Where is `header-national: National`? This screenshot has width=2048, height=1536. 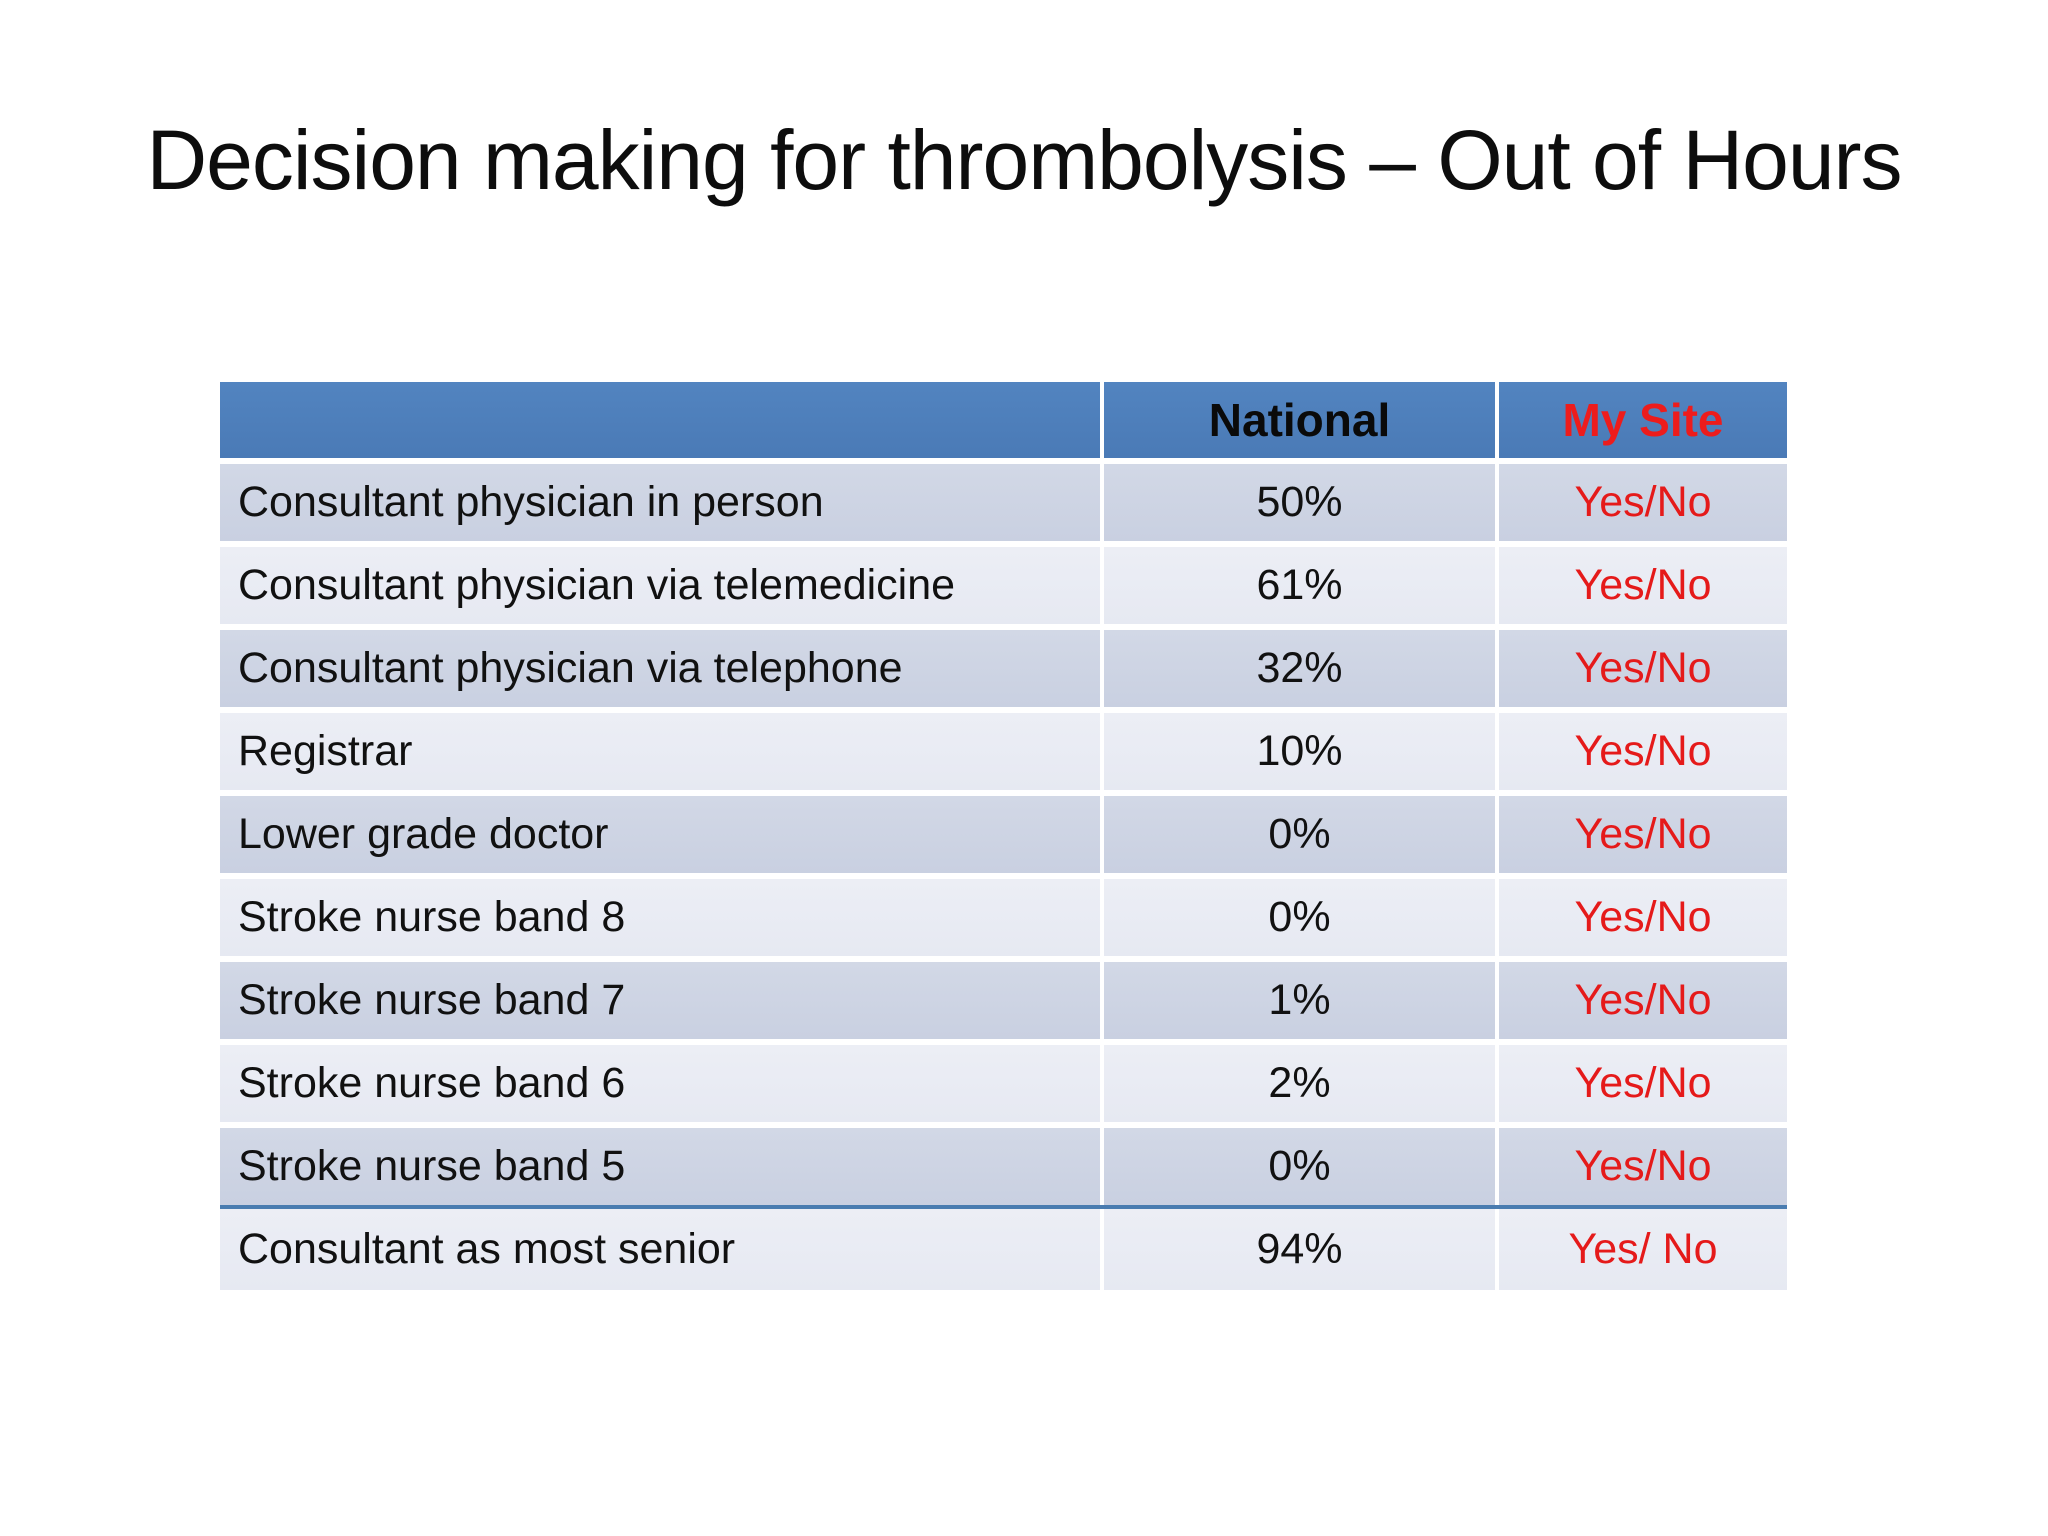
header-national: National is located at coordinates (1299, 420).